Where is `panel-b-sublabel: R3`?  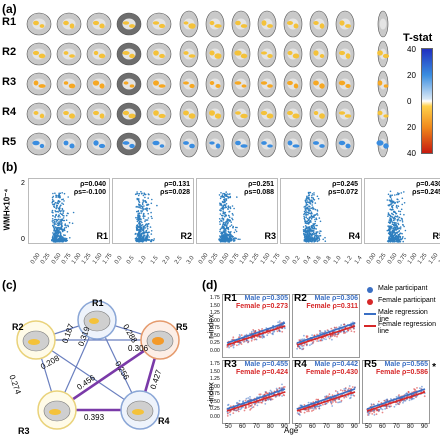
panel-b-sublabel: R3 is located at coordinates (270, 236).